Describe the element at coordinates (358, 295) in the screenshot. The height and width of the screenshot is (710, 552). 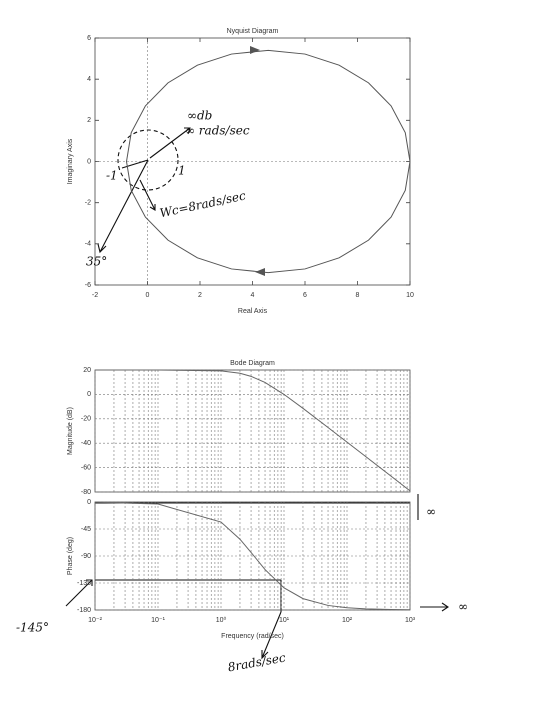
I see `x-tick-label: 8` at that location.